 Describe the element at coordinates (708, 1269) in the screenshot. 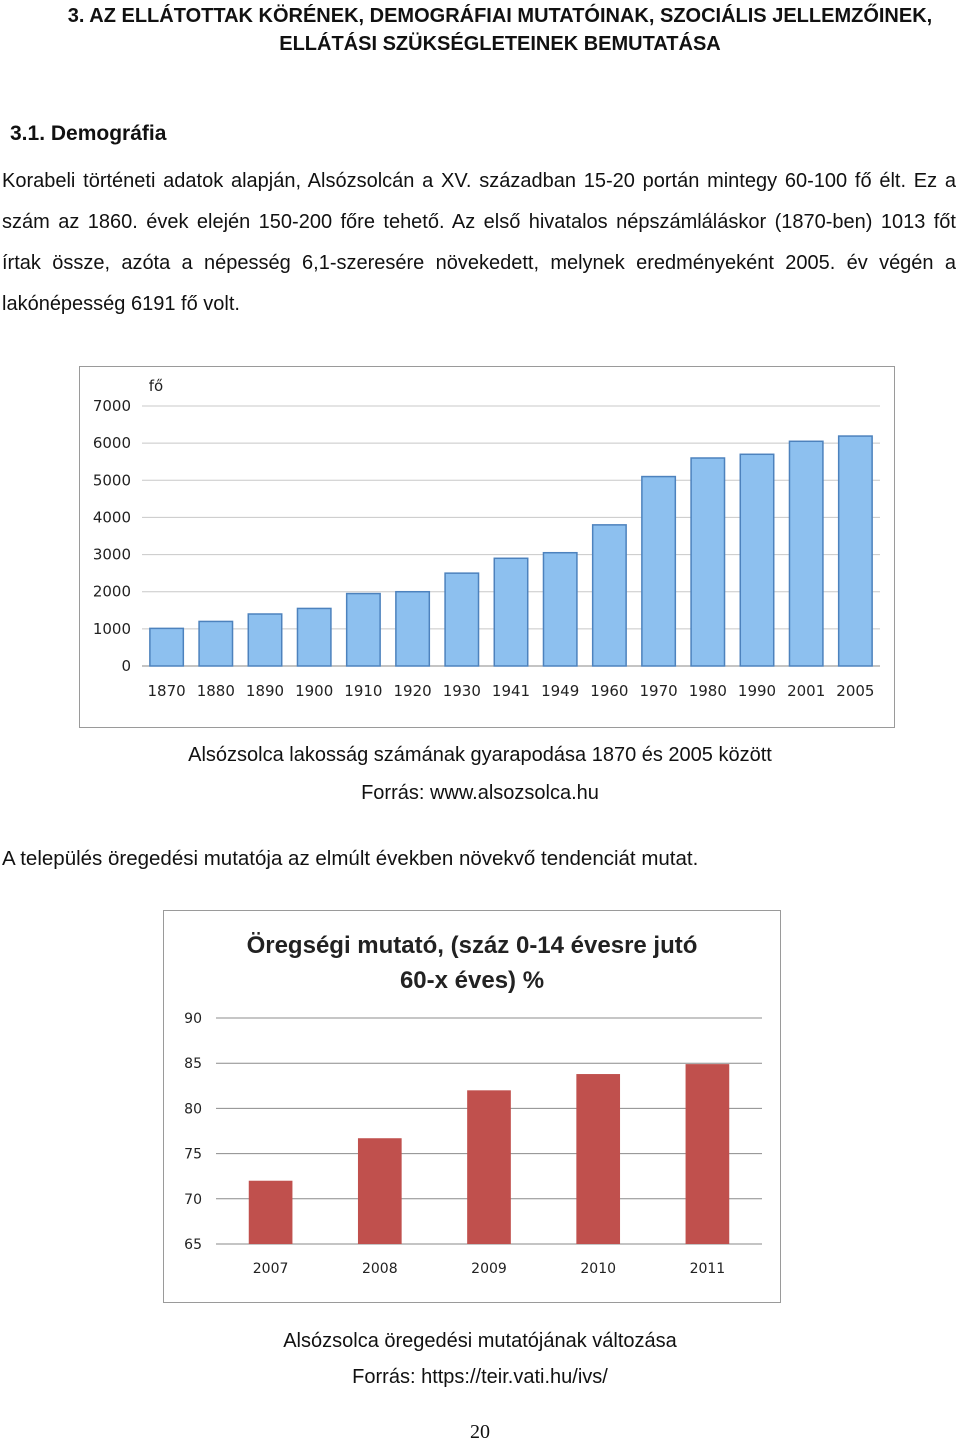

I see `x-tick-label: 2011` at that location.